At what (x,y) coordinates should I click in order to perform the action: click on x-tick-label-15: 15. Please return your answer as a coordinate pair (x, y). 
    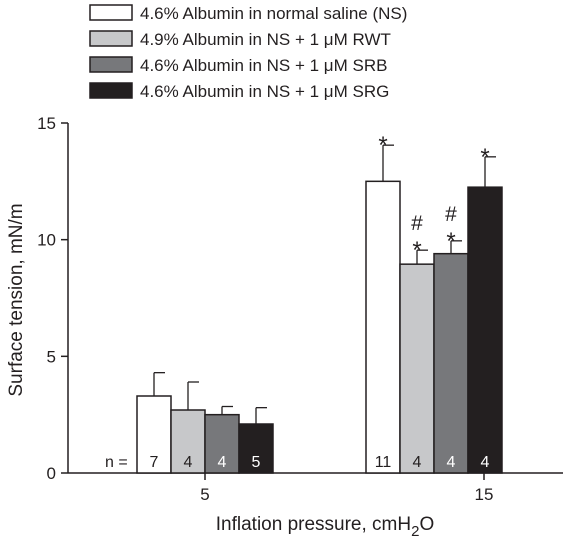
    Looking at the image, I should click on (484, 494).